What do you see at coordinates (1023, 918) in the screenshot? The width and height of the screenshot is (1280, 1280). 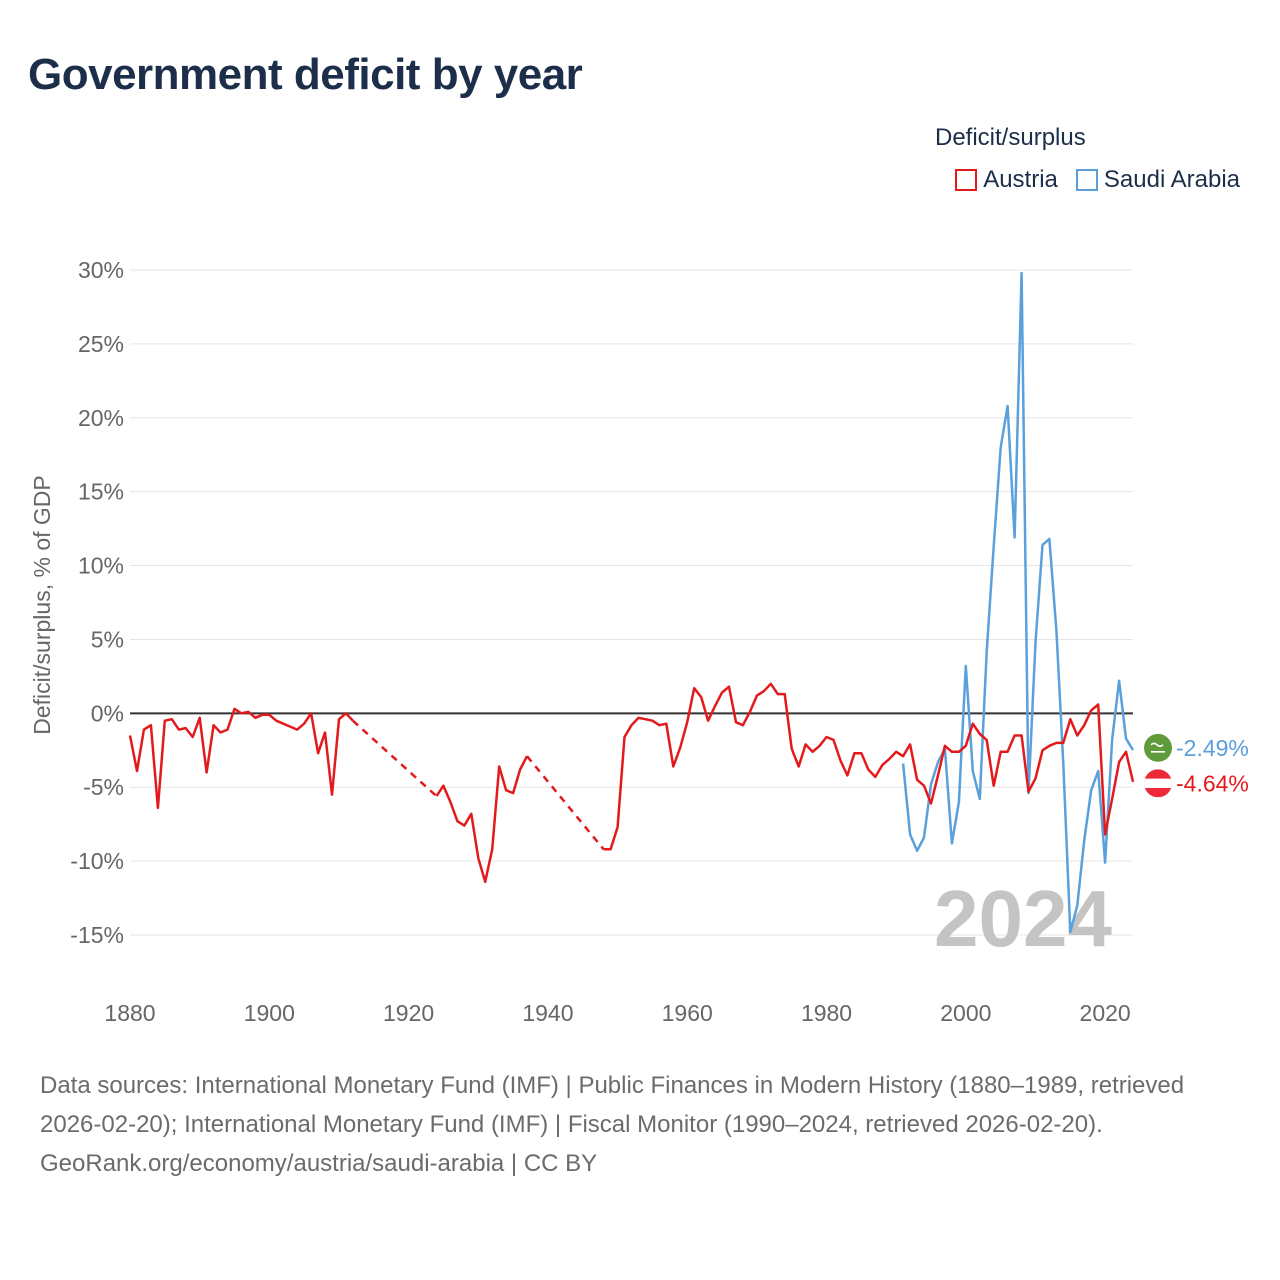 I see `year-watermark: 2024` at bounding box center [1023, 918].